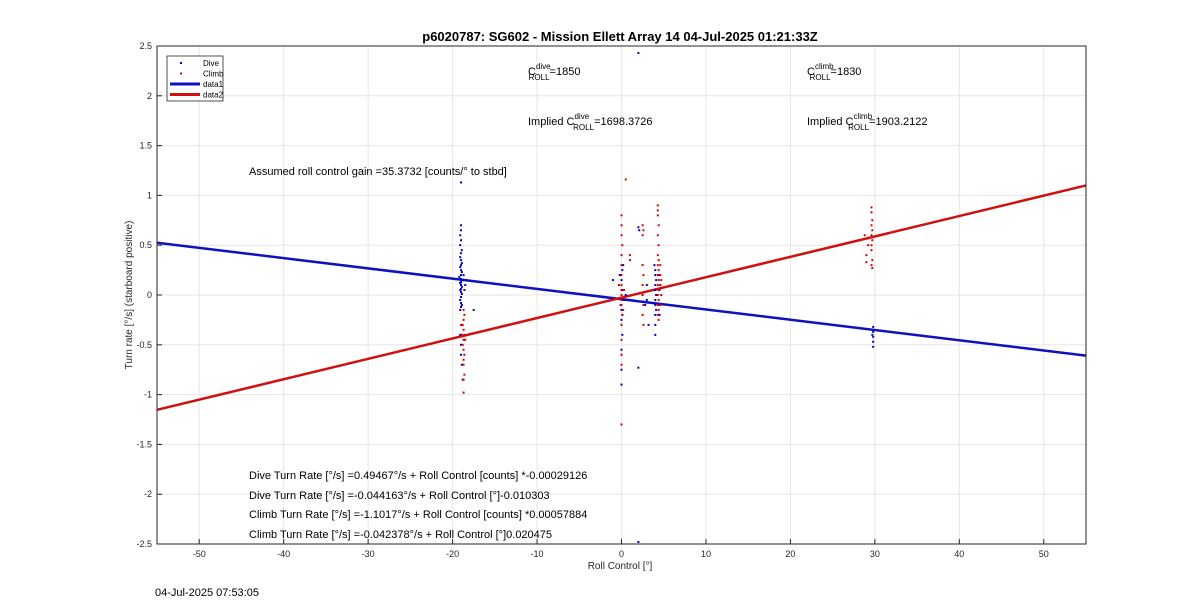 The width and height of the screenshot is (1200, 611). I want to click on y-tick-label: 0.5, so click(145, 245).